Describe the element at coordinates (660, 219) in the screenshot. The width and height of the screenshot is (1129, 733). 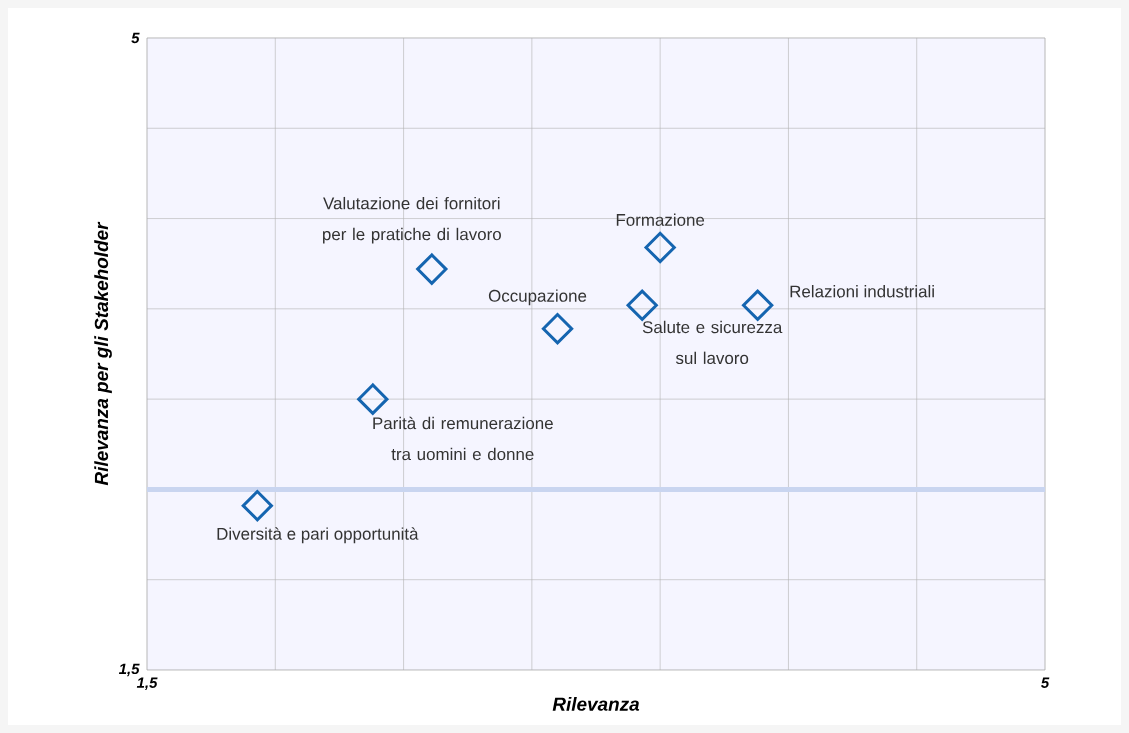
I see `annotation: Formazione` at that location.